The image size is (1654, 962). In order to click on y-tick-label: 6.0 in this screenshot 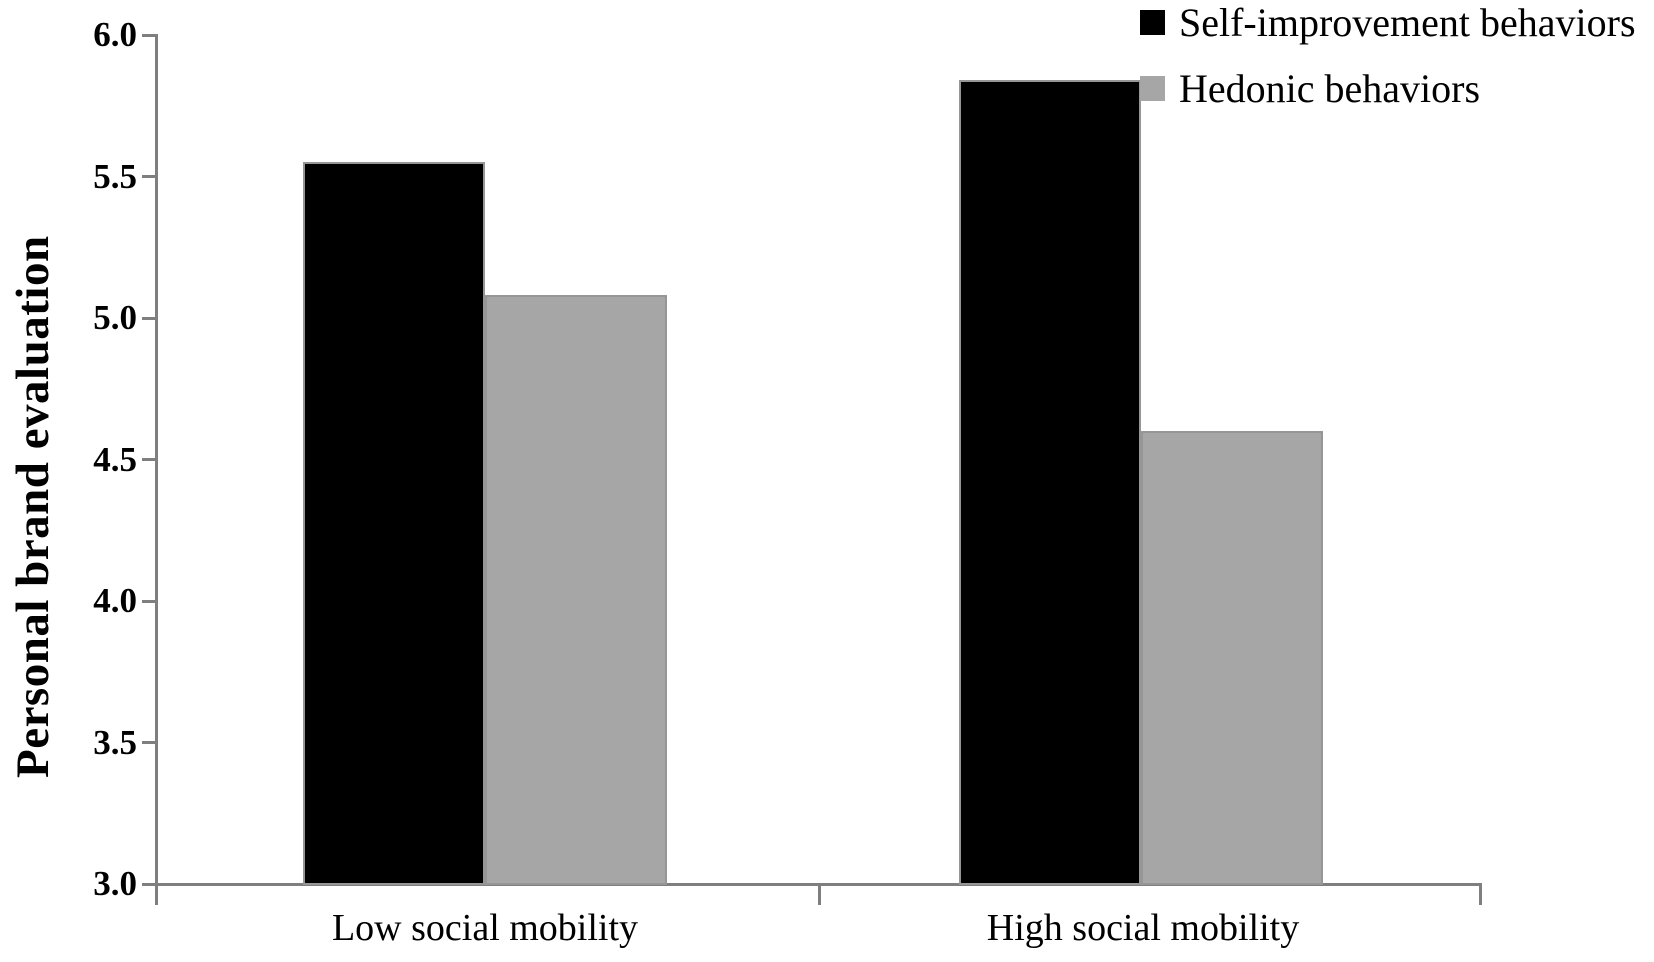, I will do `click(115, 34)`.